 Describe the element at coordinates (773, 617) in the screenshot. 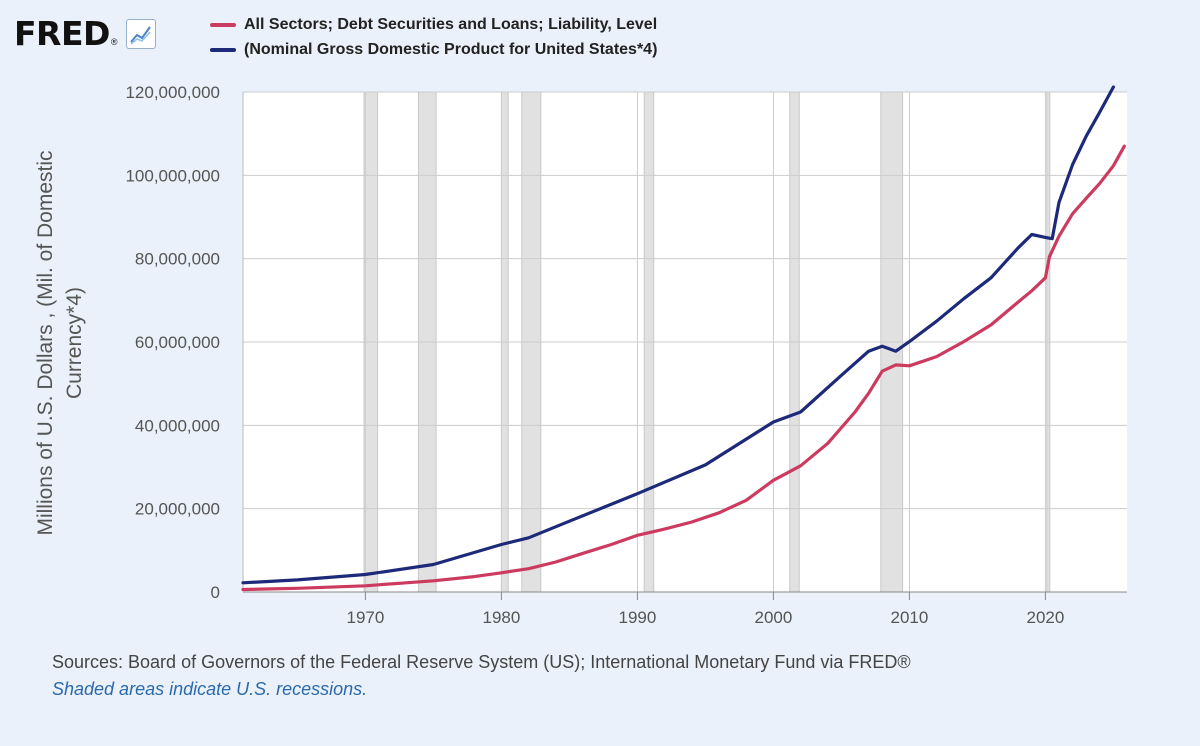

I see `x-tick-label: 2000` at that location.